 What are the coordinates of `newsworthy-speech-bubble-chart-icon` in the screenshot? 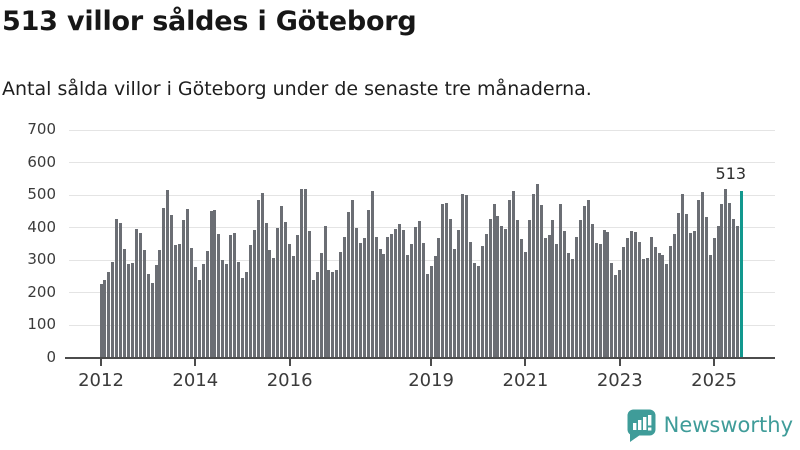 It's located at (641, 425).